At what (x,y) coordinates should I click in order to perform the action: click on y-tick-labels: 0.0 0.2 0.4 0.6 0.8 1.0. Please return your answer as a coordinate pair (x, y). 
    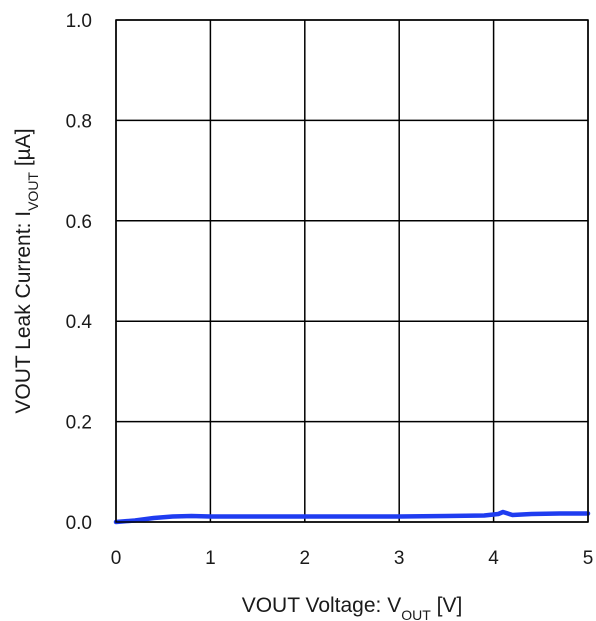
    Looking at the image, I should click on (79, 272).